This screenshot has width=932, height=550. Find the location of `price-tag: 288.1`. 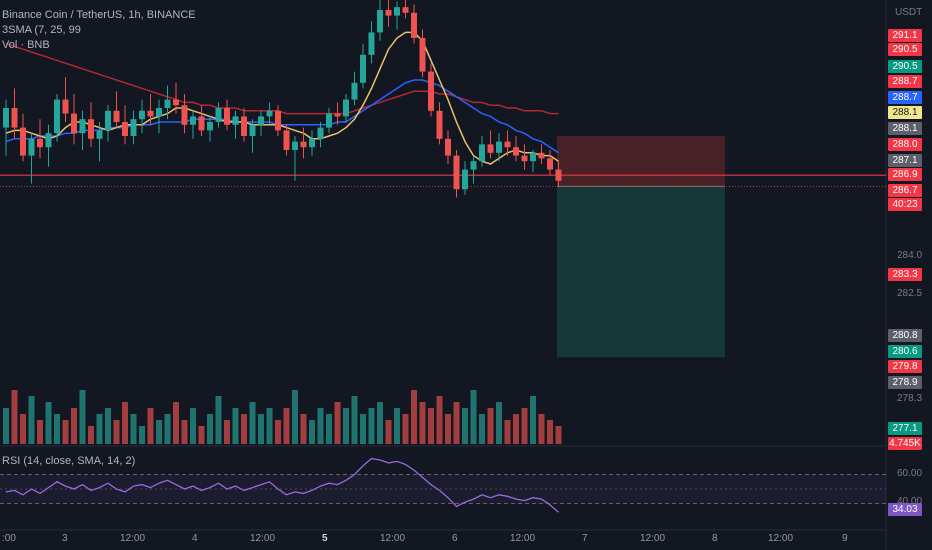

price-tag: 288.1 is located at coordinates (905, 112).